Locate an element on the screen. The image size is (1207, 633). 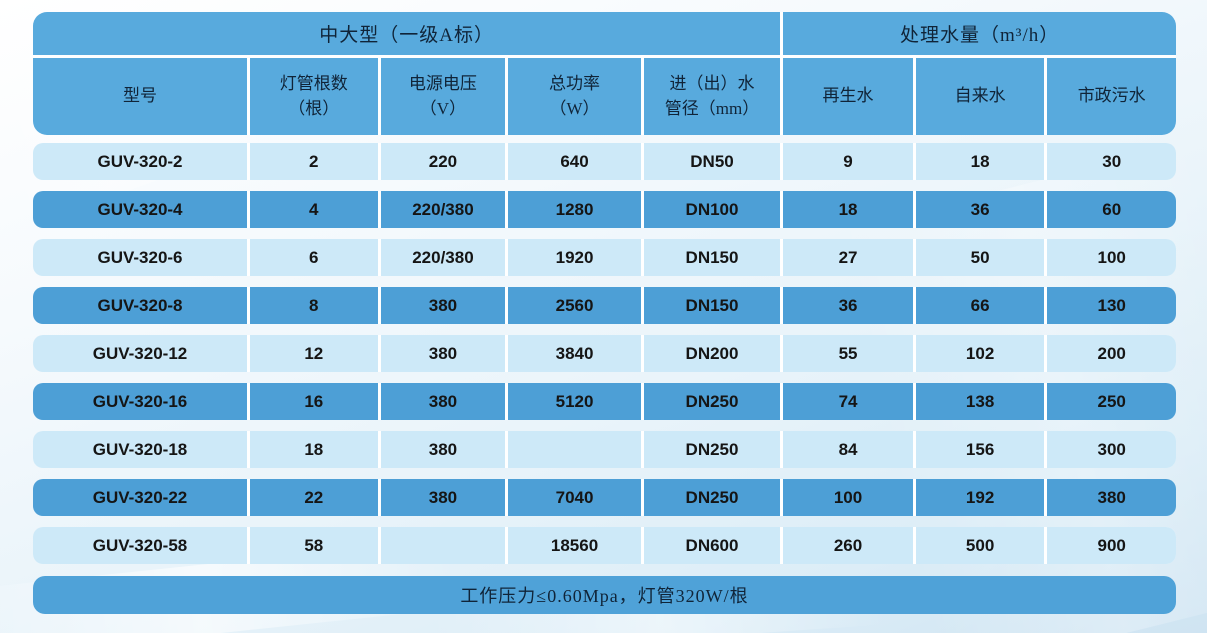
table-cell: 30 is located at coordinates (1111, 161).